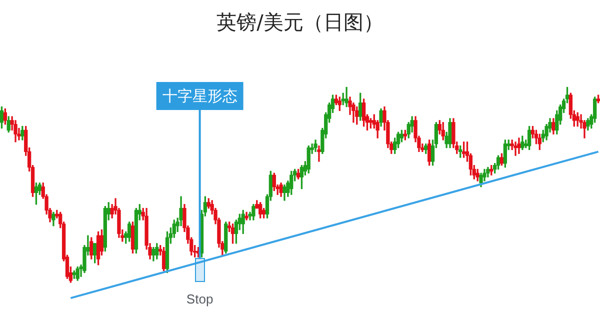  Describe the element at coordinates (200, 95) in the screenshot. I see `annotation: 十字星形态` at that location.